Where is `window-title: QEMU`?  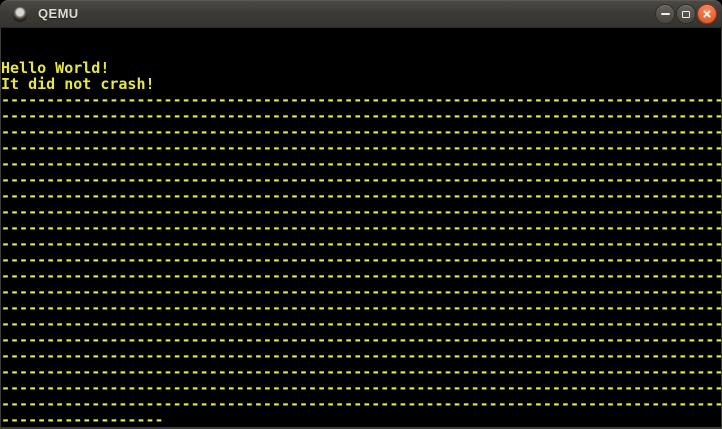
window-title: QEMU is located at coordinates (58, 13).